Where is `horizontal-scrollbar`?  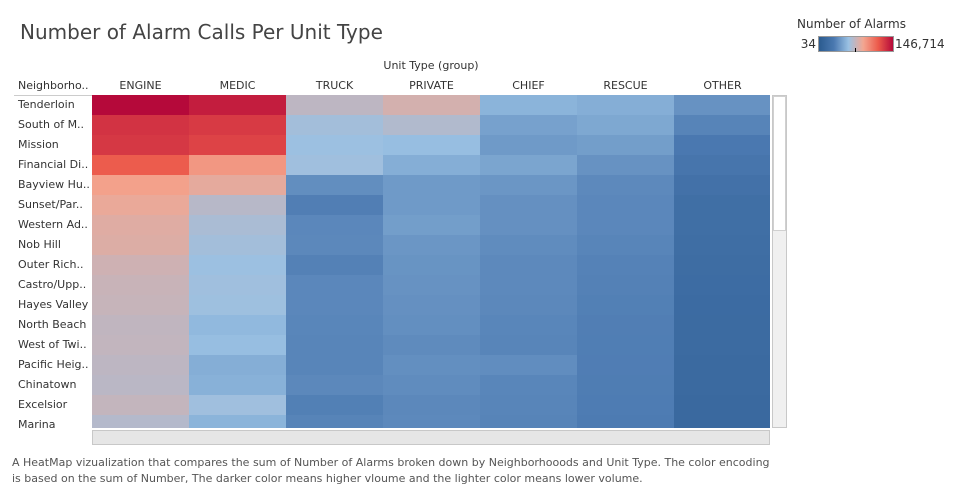 horizontal-scrollbar is located at coordinates (431, 437).